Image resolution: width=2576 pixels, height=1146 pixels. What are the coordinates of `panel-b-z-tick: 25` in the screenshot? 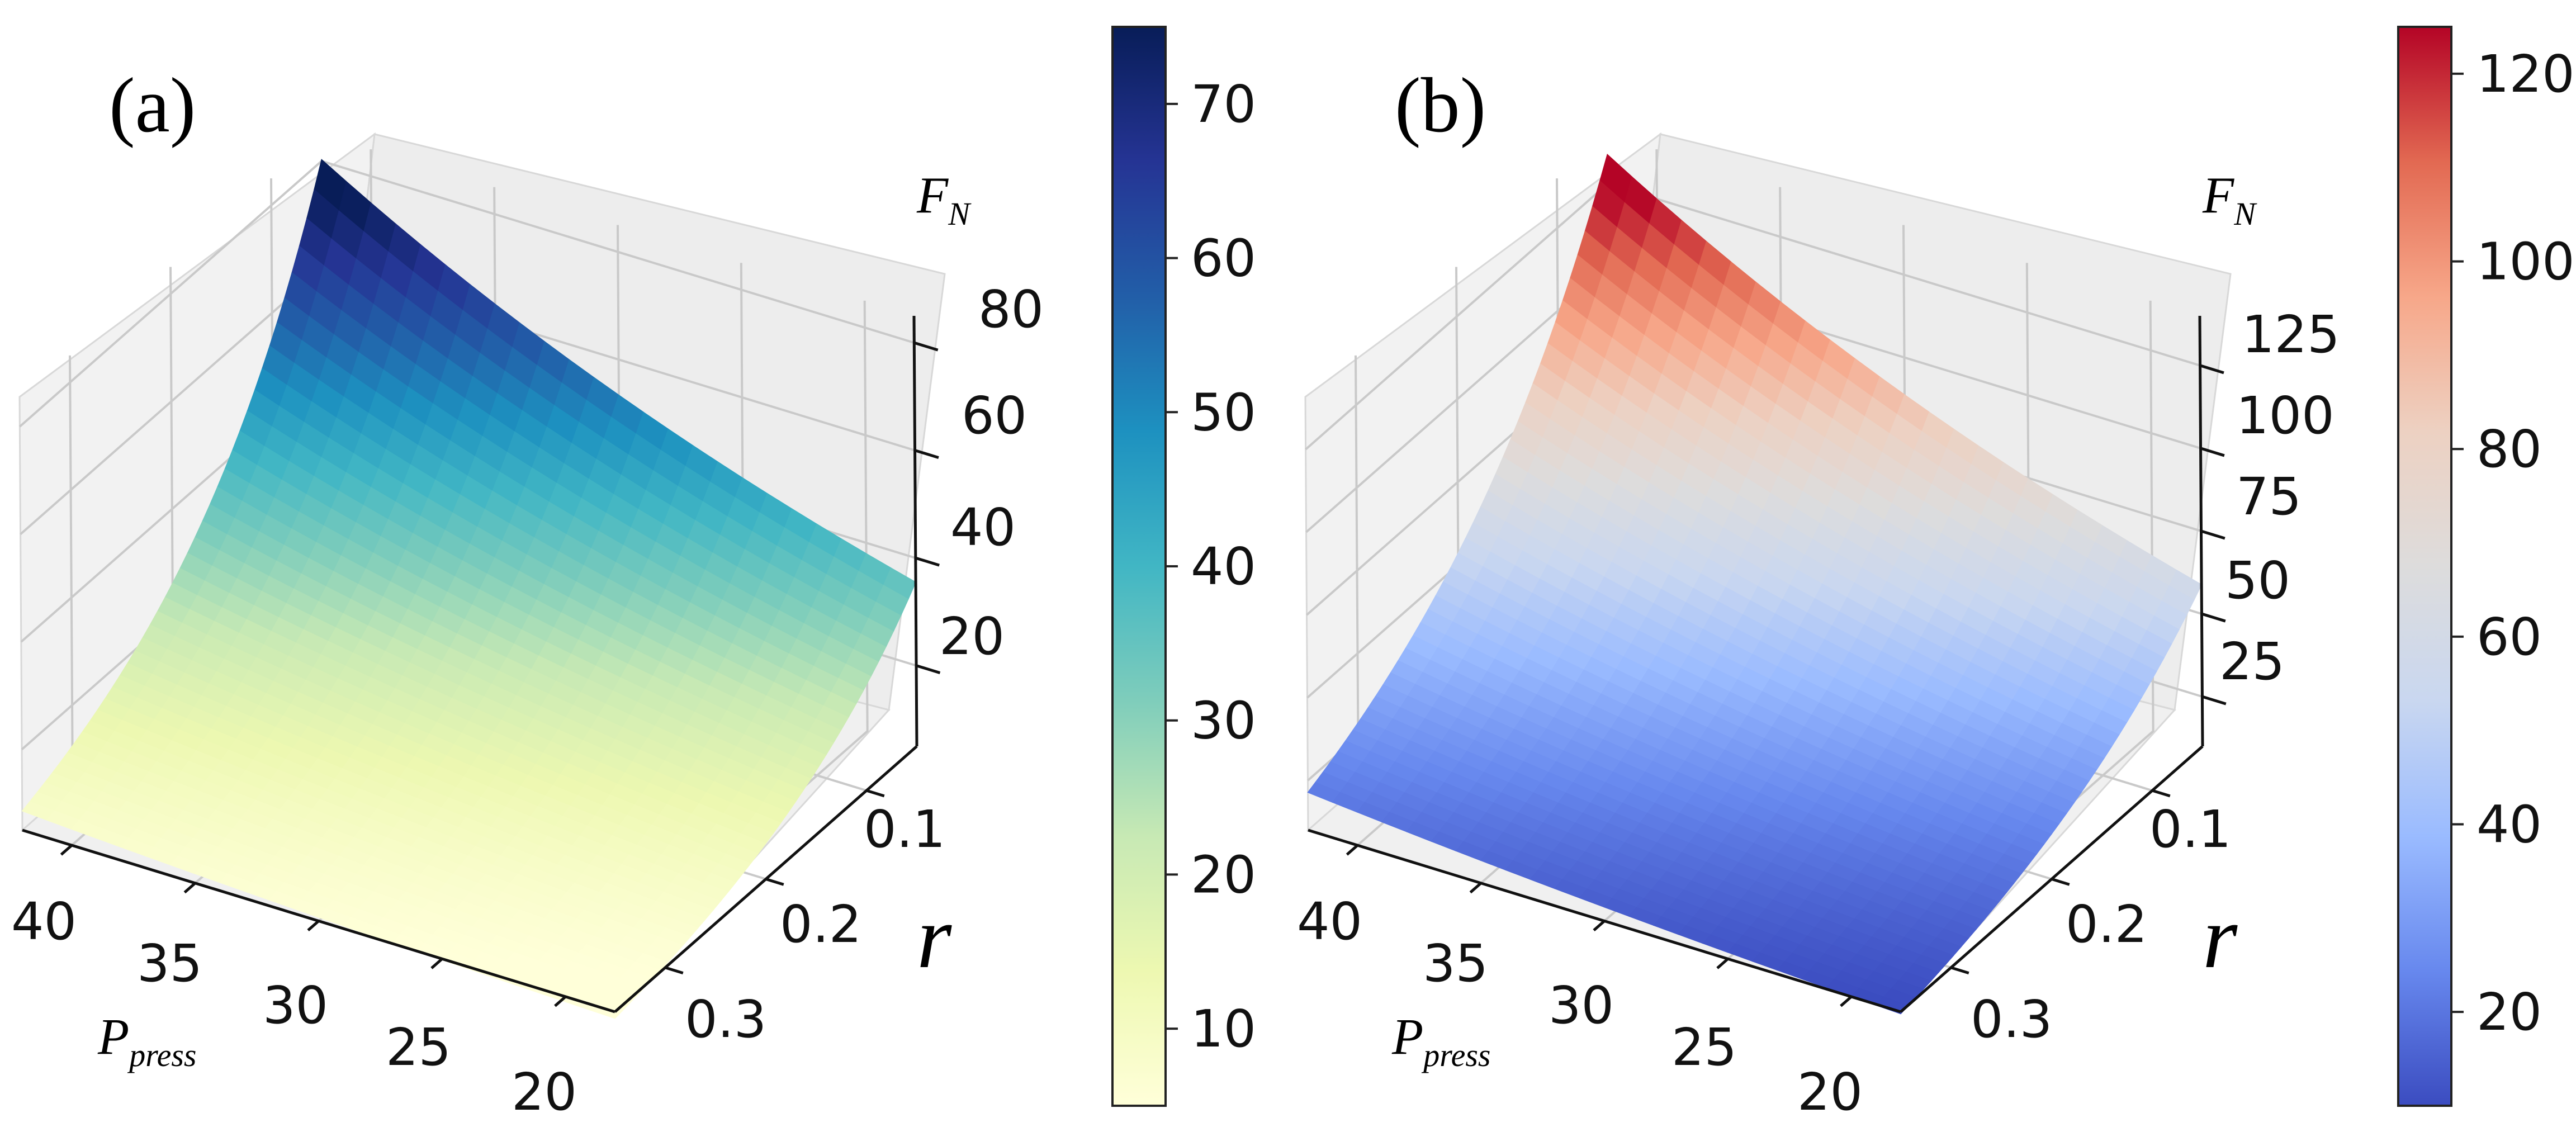 It's located at (2252, 662).